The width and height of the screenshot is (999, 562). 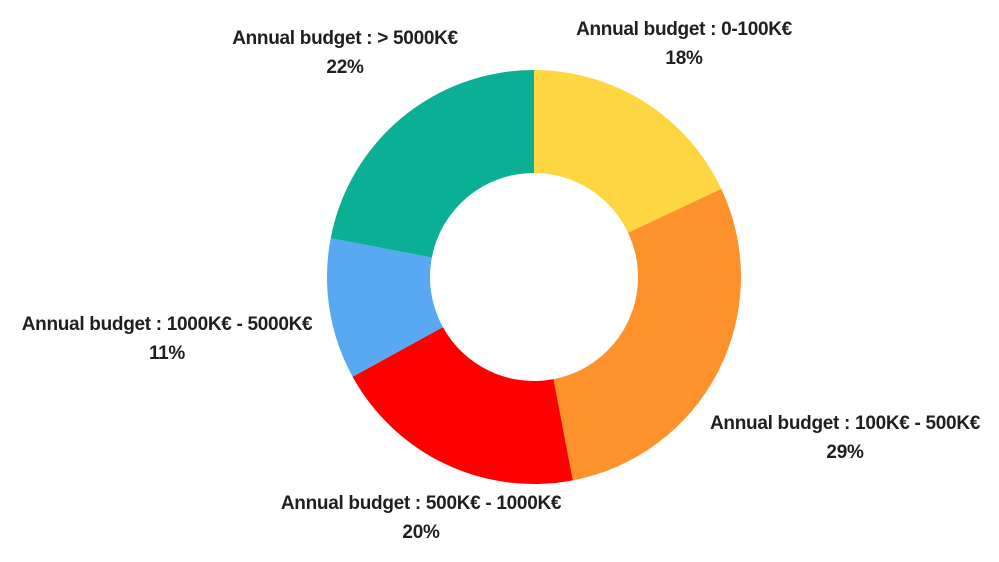 I want to click on slice-percent-label: 20%, so click(x=421, y=532).